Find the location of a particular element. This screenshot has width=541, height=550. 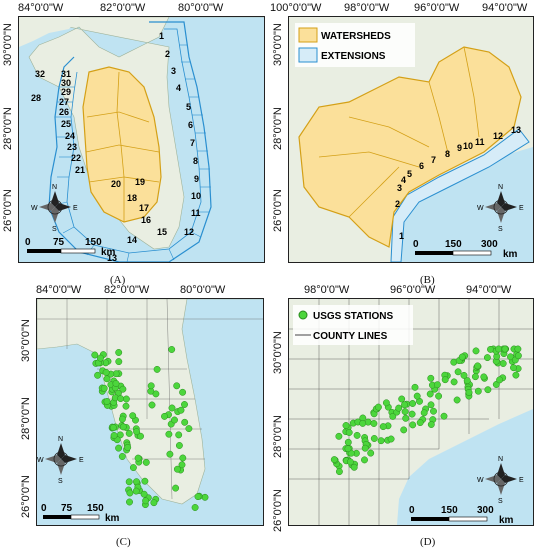

lat-tick-30: 30°0'0"N is located at coordinates (278, 352).